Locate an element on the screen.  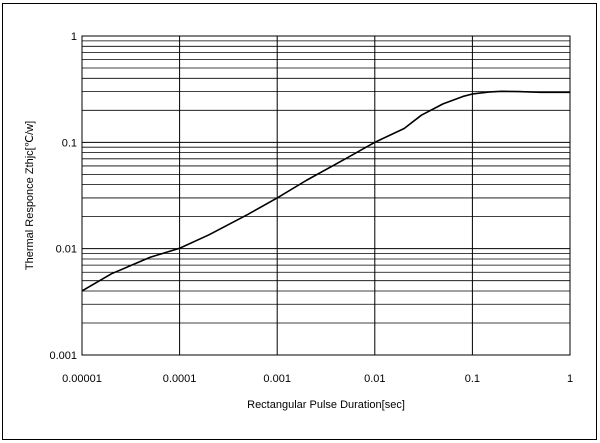
y-tick-labels: 0.001 0.01 0.1 1 is located at coordinates (63, 196).